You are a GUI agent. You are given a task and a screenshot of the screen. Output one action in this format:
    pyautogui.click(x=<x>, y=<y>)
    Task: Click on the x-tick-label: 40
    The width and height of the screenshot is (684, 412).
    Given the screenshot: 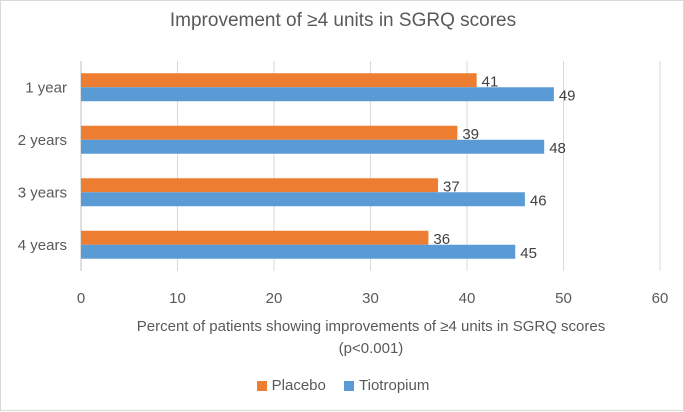 What is the action you would take?
    pyautogui.click(x=467, y=298)
    